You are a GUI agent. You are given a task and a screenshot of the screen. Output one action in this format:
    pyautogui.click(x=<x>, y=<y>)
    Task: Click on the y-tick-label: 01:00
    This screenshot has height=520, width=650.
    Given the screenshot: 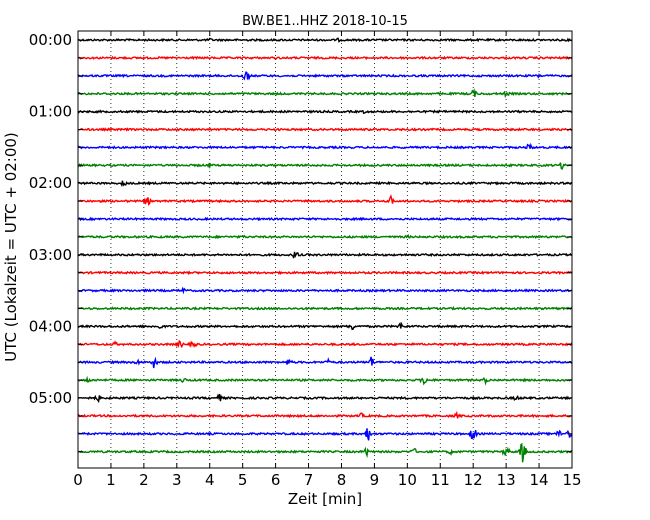 What is the action you would take?
    pyautogui.click(x=50, y=112)
    